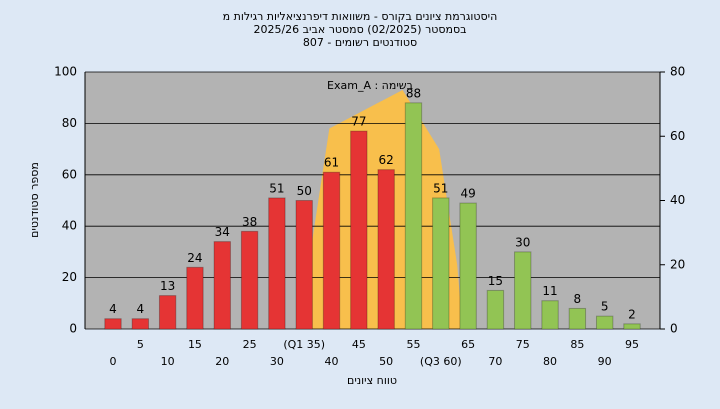 This screenshot has width=720, height=409. I want to click on x-tick-label: 20, so click(222, 361).